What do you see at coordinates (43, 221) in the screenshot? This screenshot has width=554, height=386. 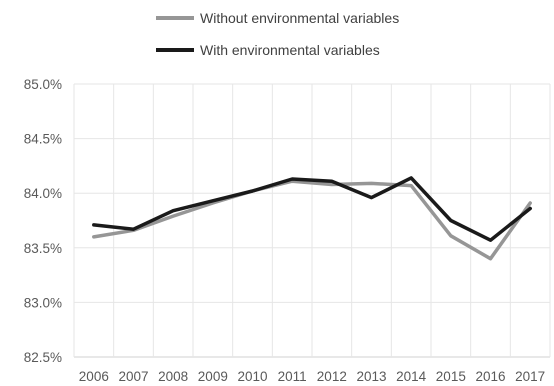 I see `y-axis-tick-labels: 85.0% 84.5% 84.0% 83.5% 83.0% 82.5%` at bounding box center [43, 221].